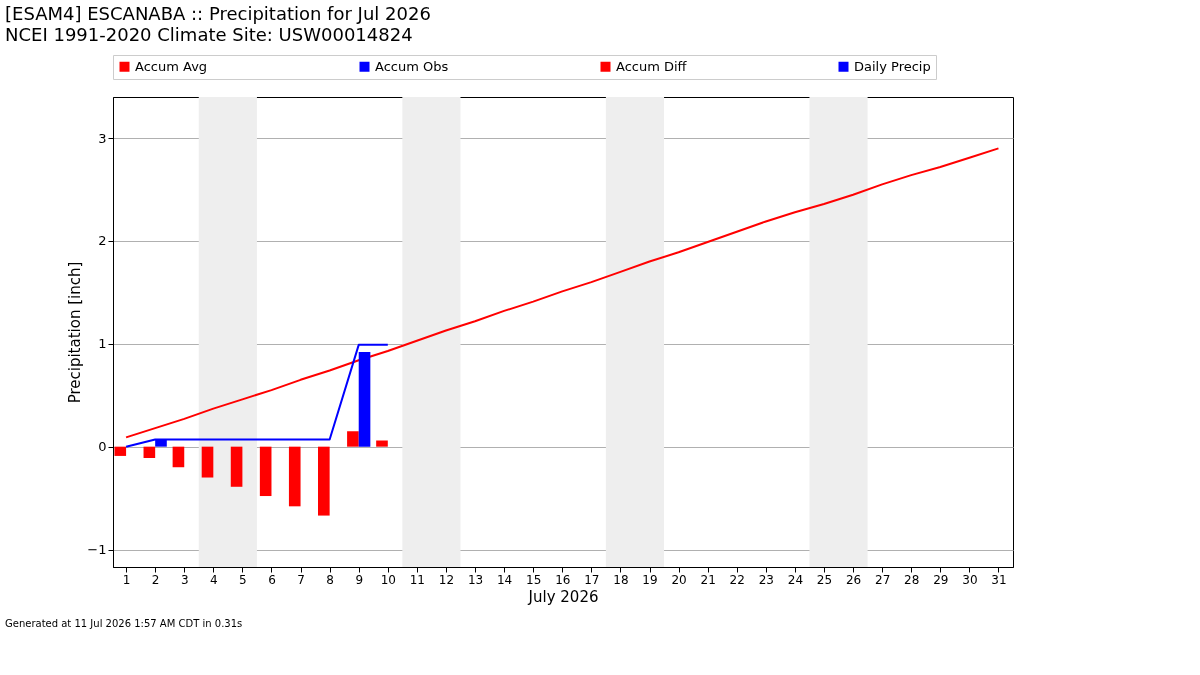  I want to click on x-tick-label: 13, so click(475, 579).